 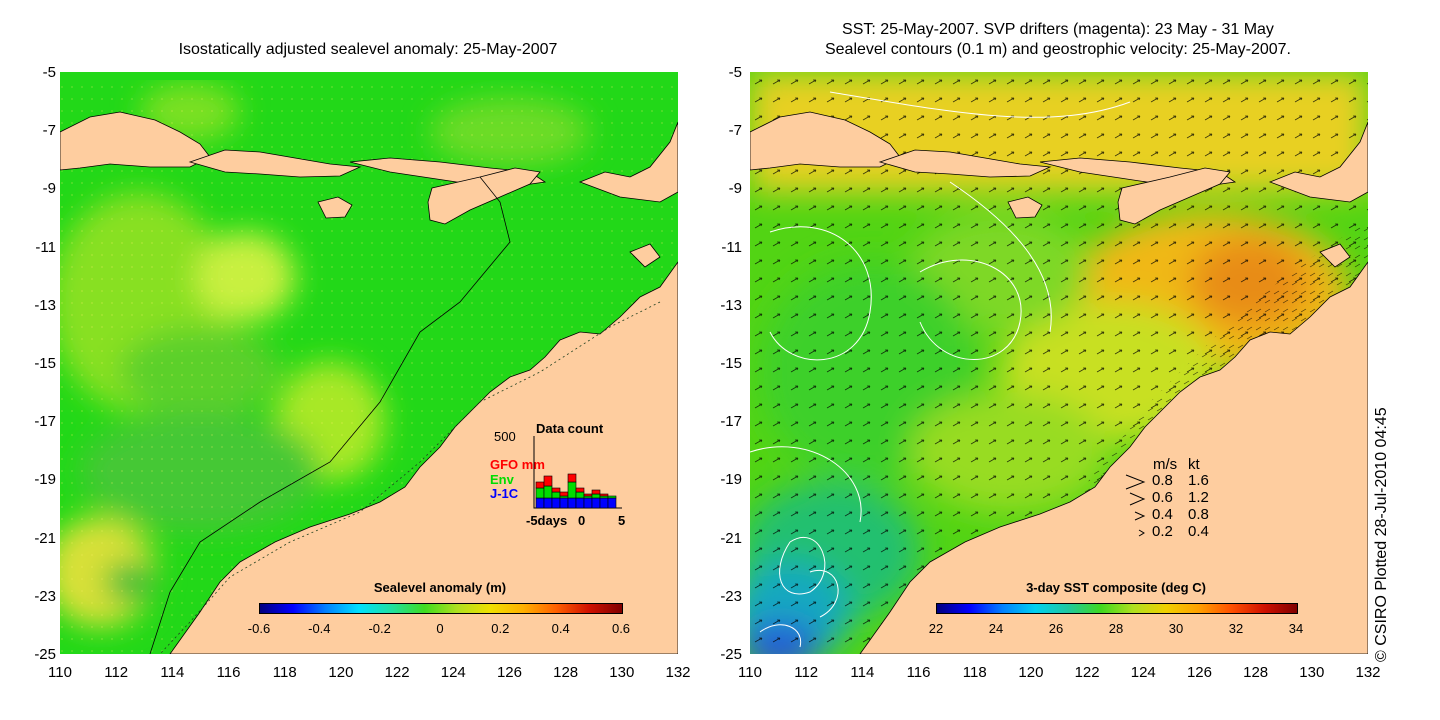 I want to click on right-colorbar-title: 3-day SST composite (deg C), so click(x=1116, y=587).